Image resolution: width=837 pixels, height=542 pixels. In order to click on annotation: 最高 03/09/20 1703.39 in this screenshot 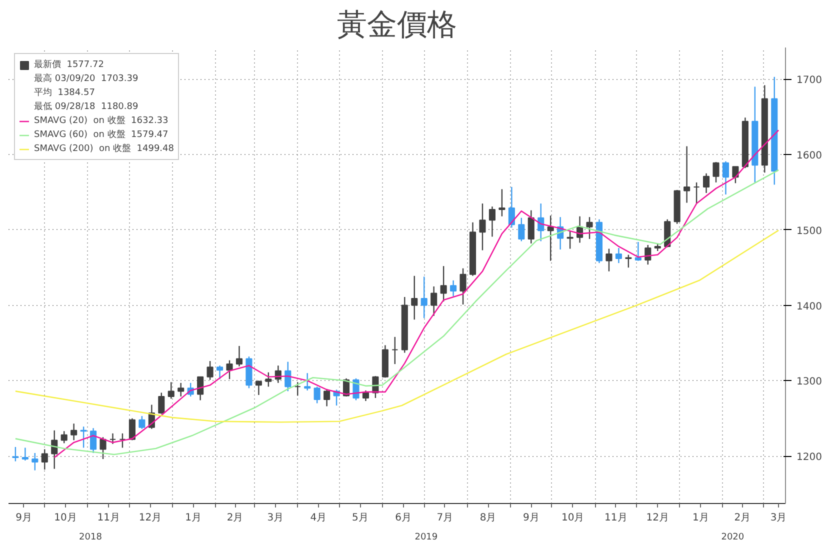, I will do `click(86, 78)`.